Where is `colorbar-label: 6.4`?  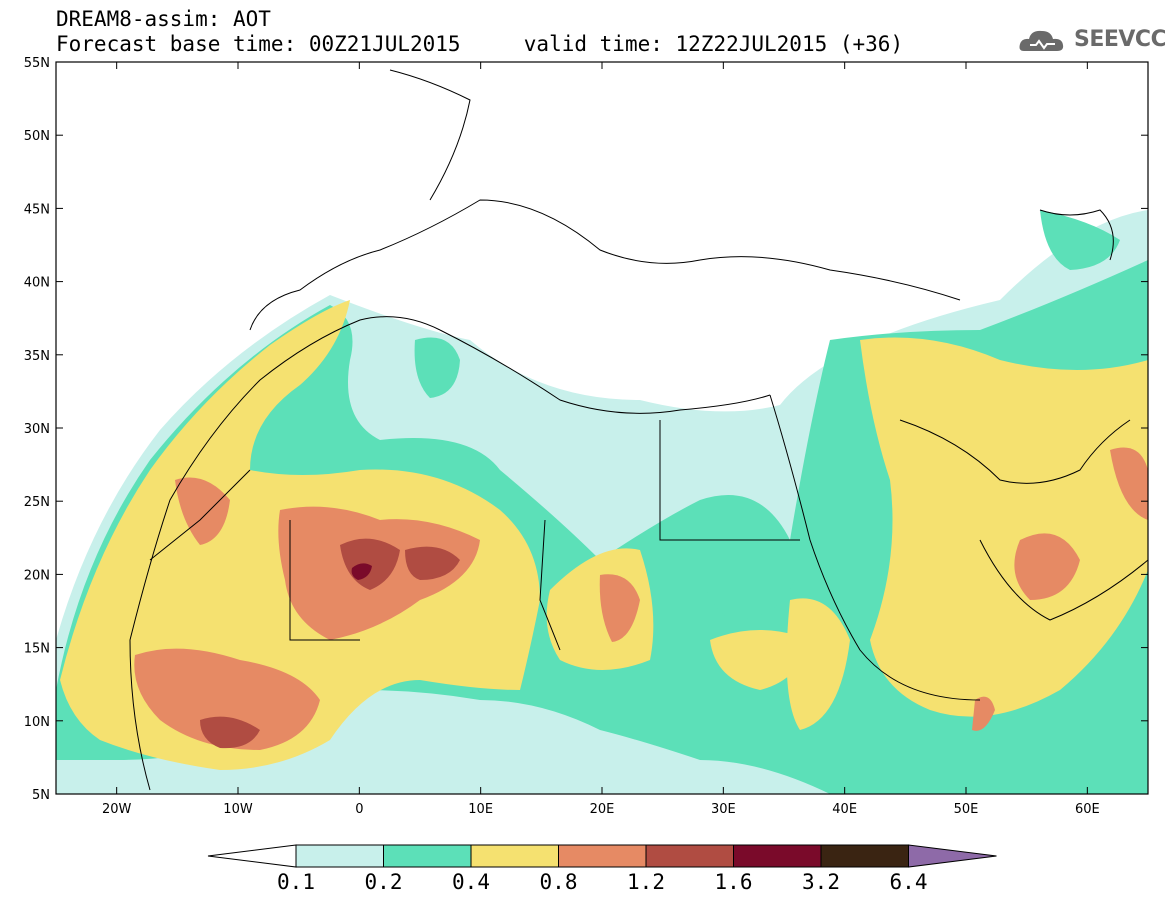
colorbar-label: 6.4 is located at coordinates (909, 882).